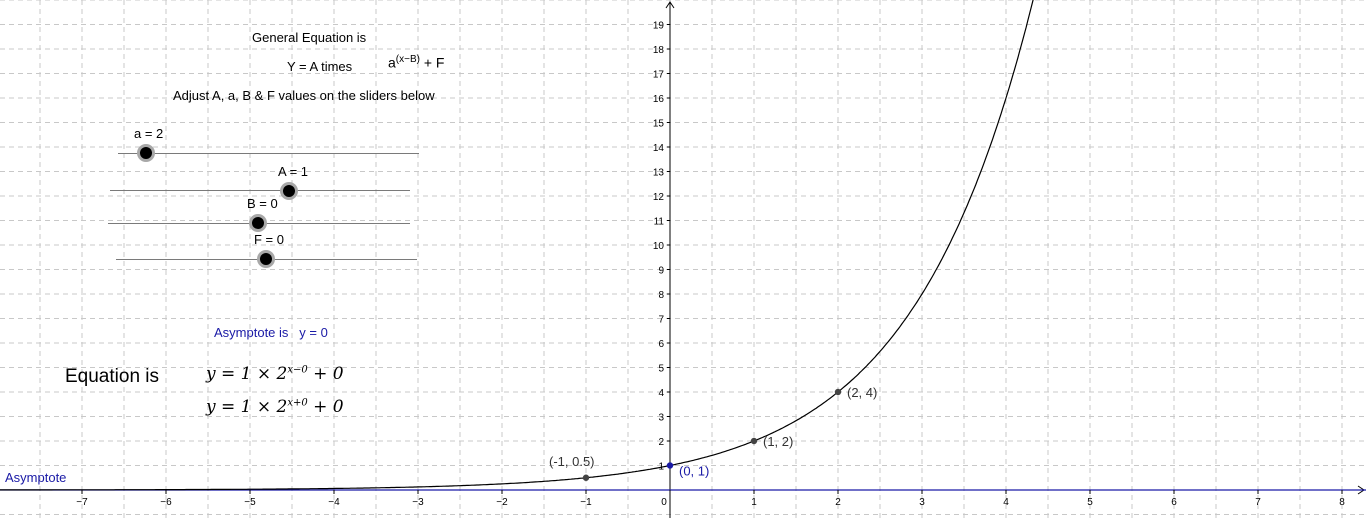 The width and height of the screenshot is (1366, 518). I want to click on equation-exponent: (x−B), so click(407, 59).